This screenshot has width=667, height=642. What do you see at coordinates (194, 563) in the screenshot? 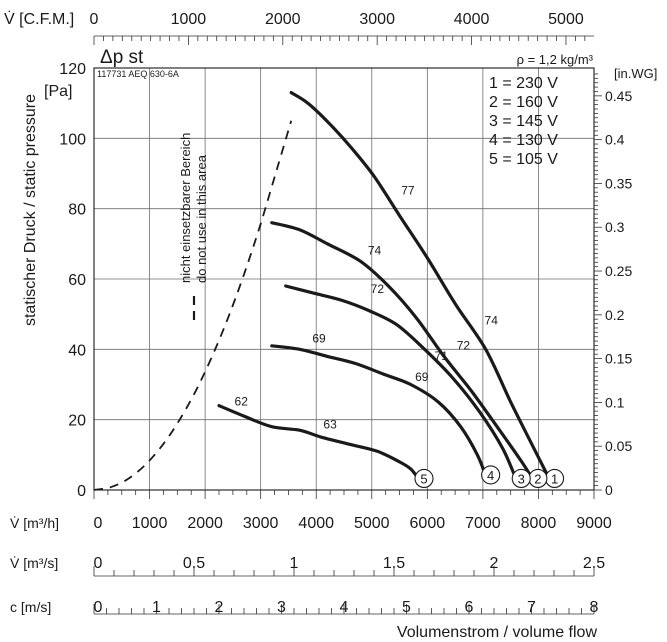
I see `x-tick-label: 0.5` at bounding box center [194, 563].